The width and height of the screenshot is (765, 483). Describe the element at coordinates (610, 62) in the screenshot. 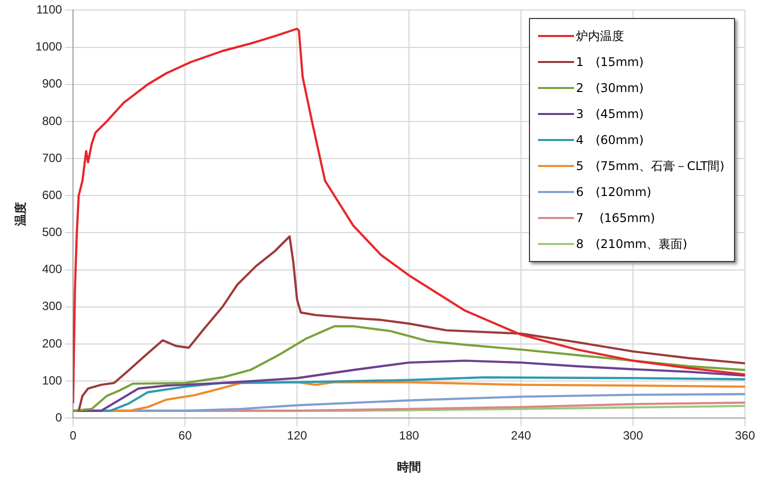

I see `legend-label: 1 (15mm)` at that location.